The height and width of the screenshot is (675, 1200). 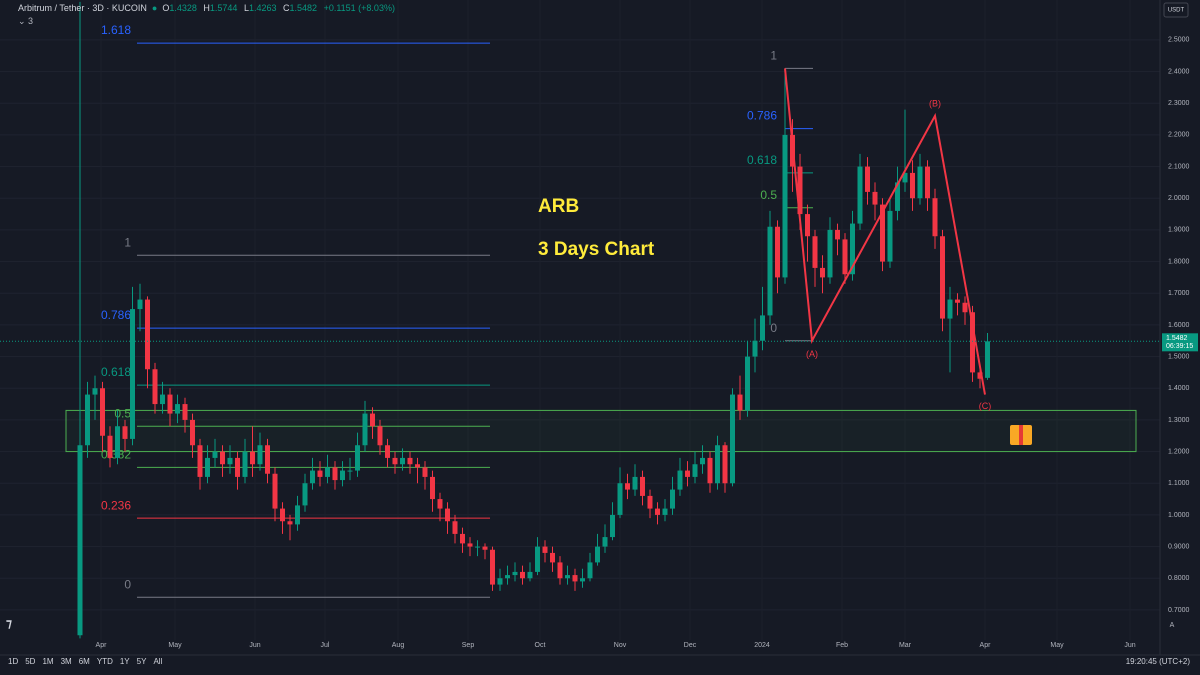 What do you see at coordinates (1179, 230) in the screenshot?
I see `y-tick-label: 1.9000` at bounding box center [1179, 230].